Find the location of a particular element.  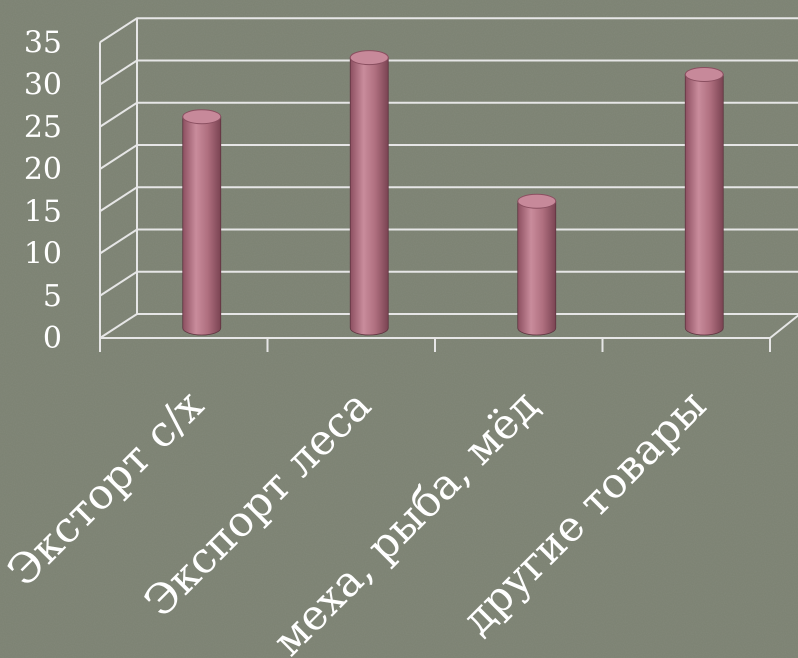

y-tick-label: 5 is located at coordinates (52, 296).